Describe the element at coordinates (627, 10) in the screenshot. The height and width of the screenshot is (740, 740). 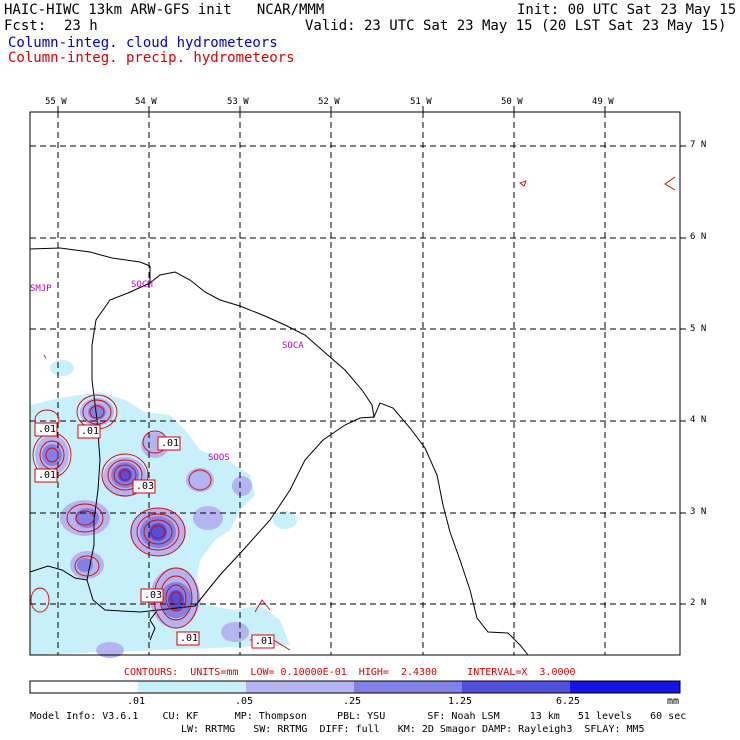
I see `init-time: Init: 00 UTC Sat 23 May 15` at that location.